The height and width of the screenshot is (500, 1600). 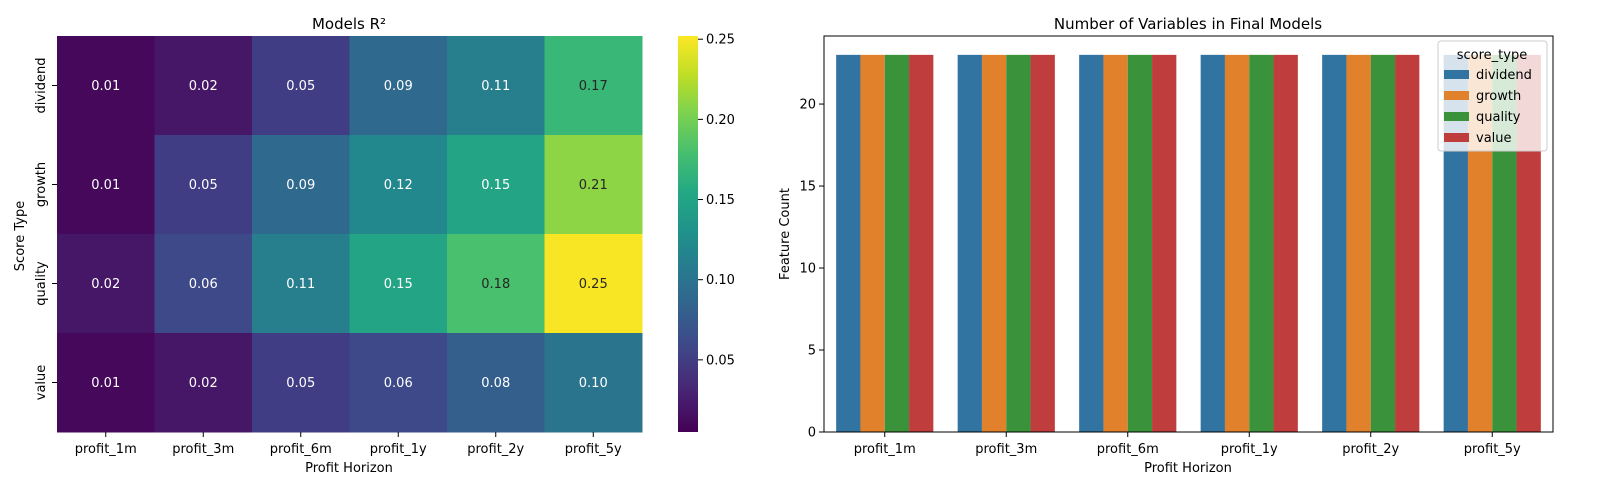 I want to click on bar-chart-title: Number of Variables in Final Models, so click(x=1188, y=24).